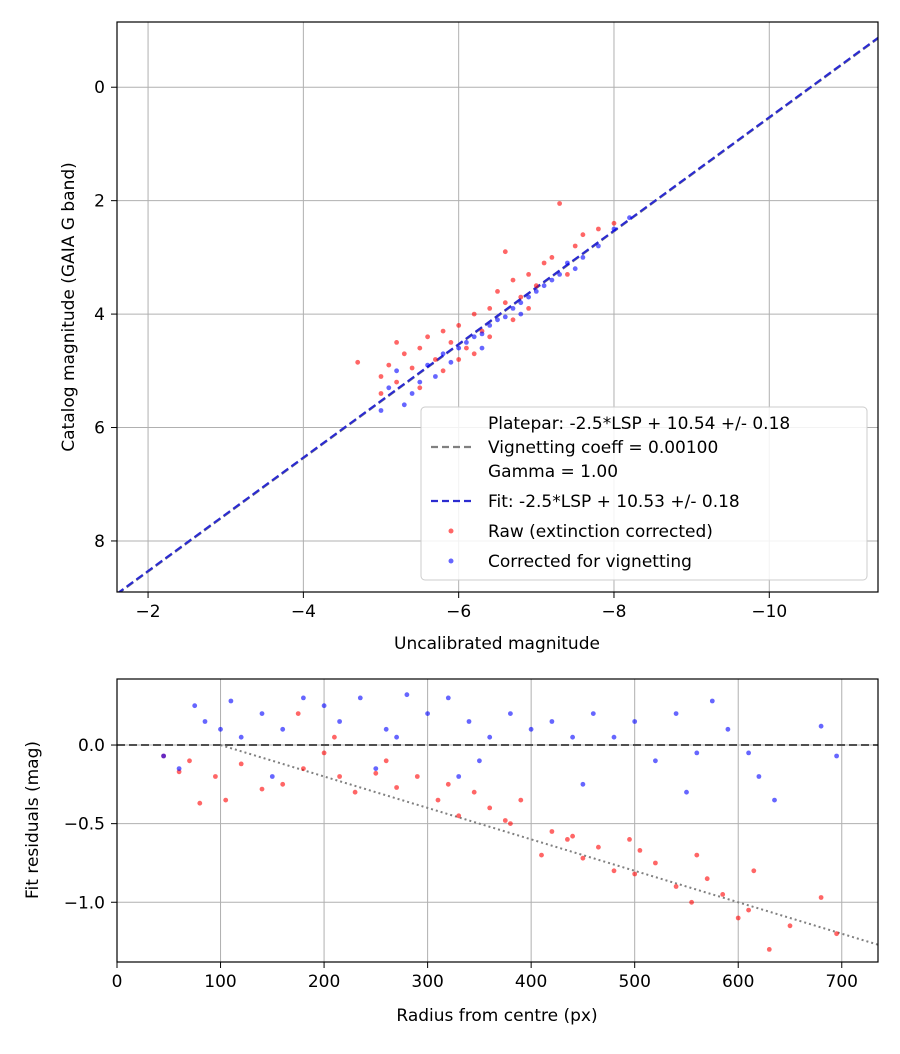 This screenshot has width=900, height=1054. I want to click on bottom-y-axis-label: Fit residuals (mag), so click(33, 820).